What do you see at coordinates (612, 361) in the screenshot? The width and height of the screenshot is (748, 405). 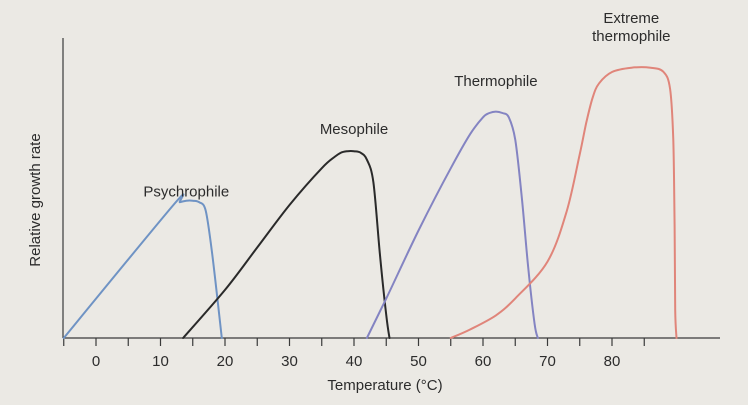 I see `x-tick-label: 80` at bounding box center [612, 361].